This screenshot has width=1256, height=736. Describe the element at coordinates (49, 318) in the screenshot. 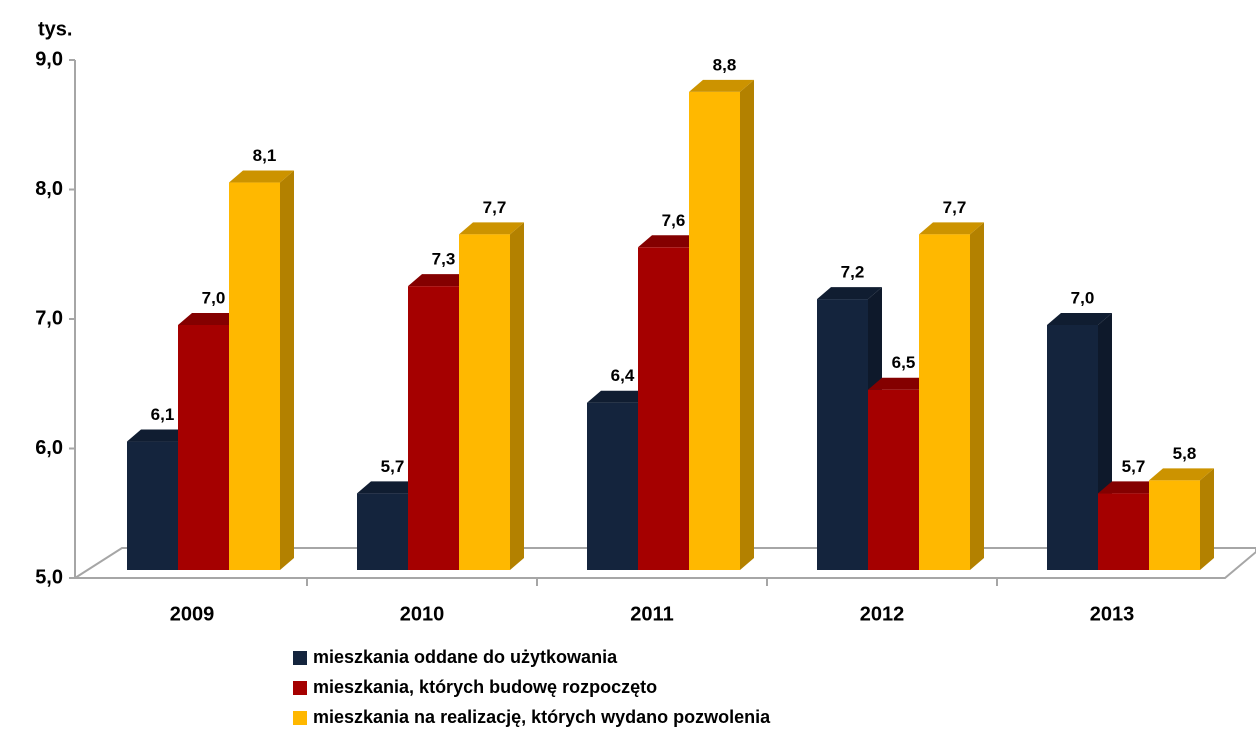

I see `y-tick-label: 7,0` at that location.